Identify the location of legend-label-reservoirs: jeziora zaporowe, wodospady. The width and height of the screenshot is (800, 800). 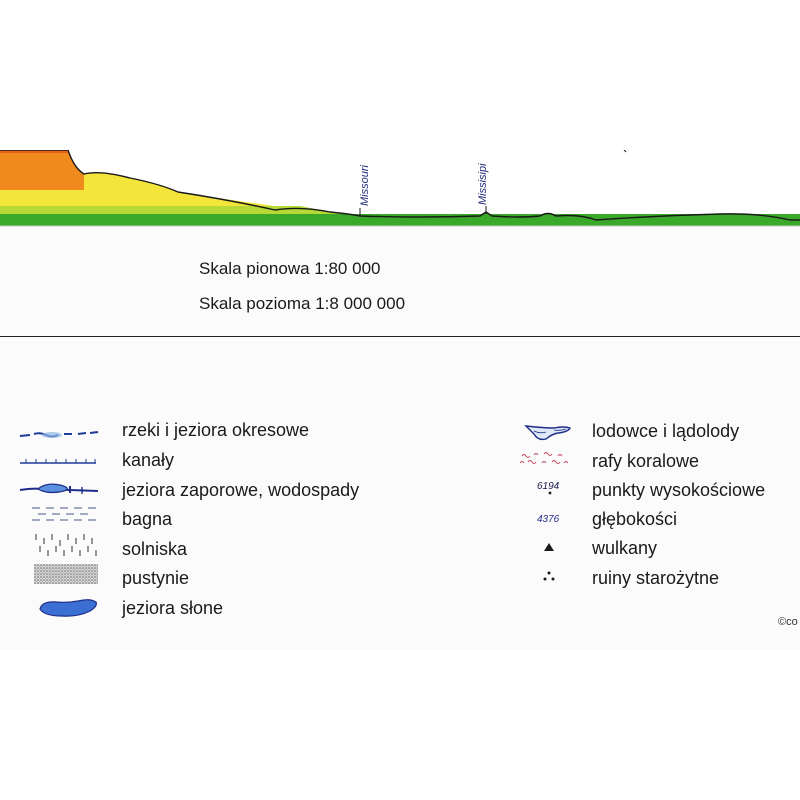
(241, 490).